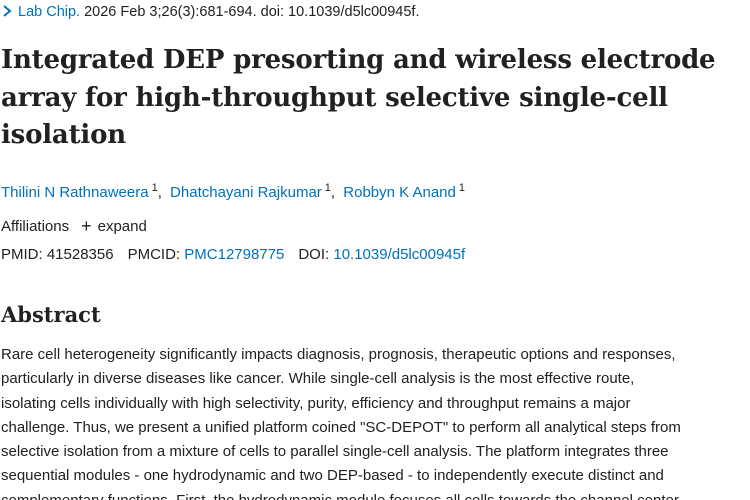  Describe the element at coordinates (75, 192) in the screenshot. I see `author-link: Thilini N Rathnaweera` at that location.